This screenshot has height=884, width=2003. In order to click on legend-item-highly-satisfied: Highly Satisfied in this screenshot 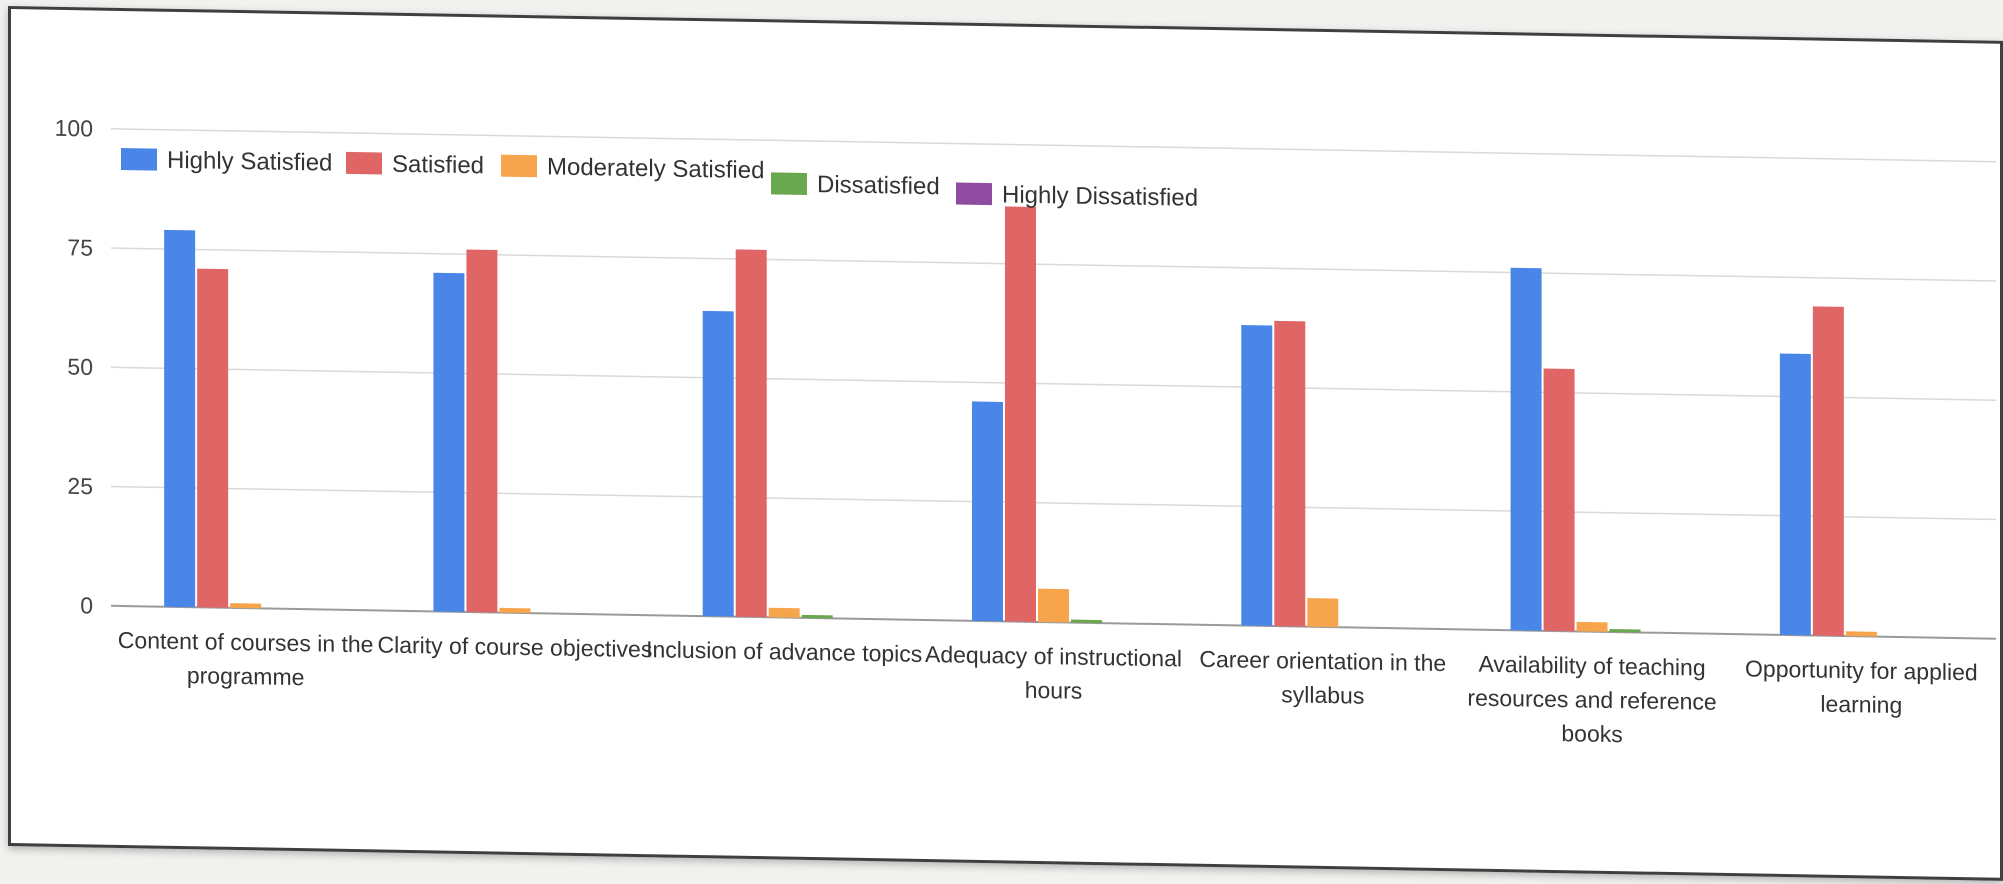, I will do `click(226, 162)`.